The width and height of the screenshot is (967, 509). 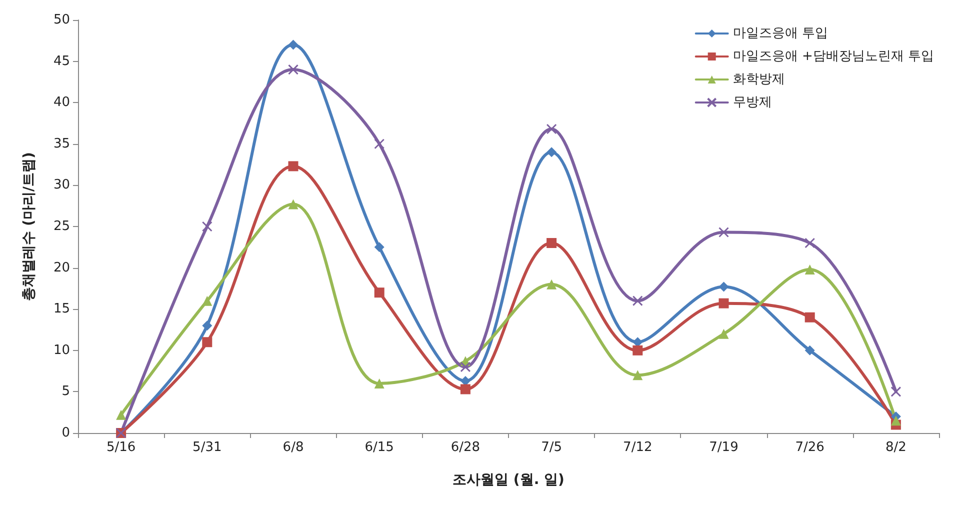 I want to click on y-axis-title: 총채벌레수 (마리/트랩), so click(x=29, y=226).